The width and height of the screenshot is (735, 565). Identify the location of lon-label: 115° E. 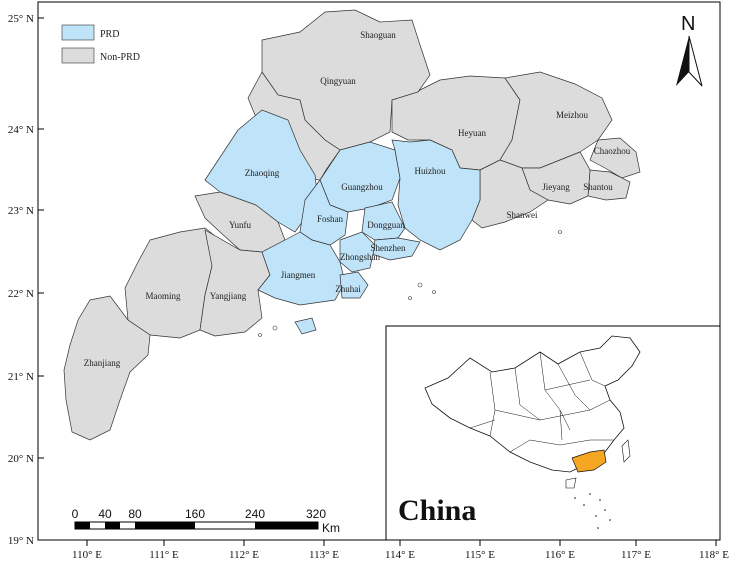
(480, 555).